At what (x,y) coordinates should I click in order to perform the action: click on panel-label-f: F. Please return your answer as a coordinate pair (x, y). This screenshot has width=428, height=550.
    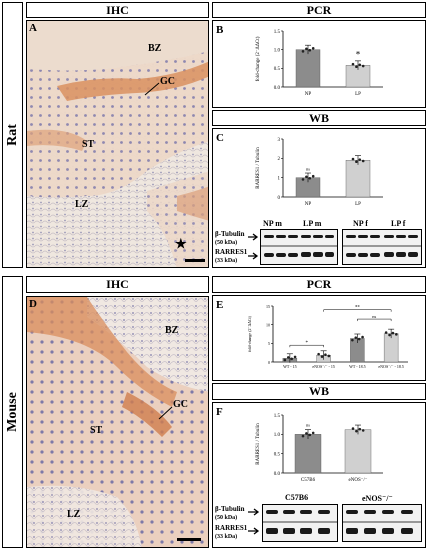
    Looking at the image, I should click on (219, 412).